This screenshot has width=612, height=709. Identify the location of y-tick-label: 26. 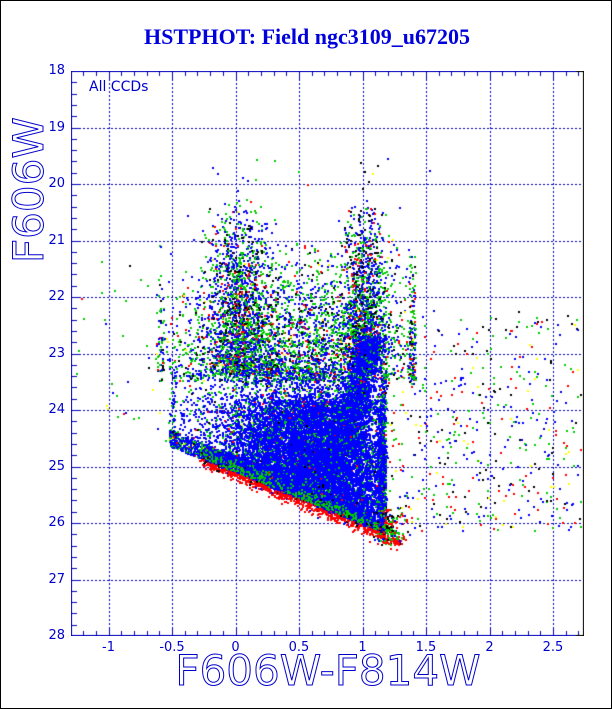
(56, 522).